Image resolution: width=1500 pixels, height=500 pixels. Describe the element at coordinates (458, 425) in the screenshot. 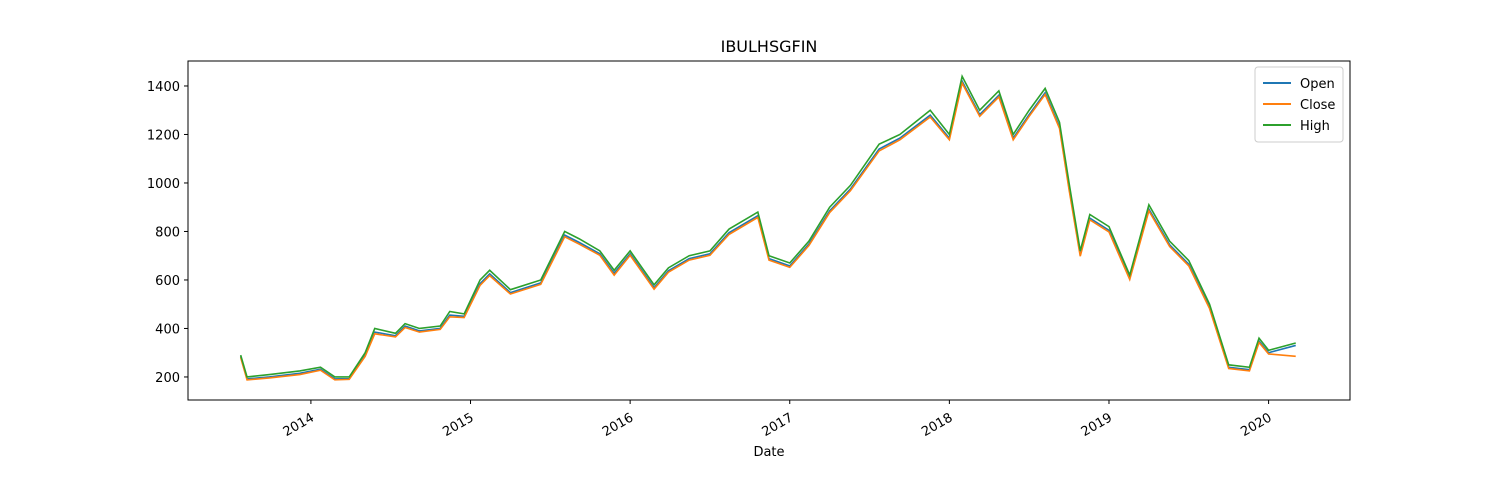

I see `x-tick-label: 2015` at that location.